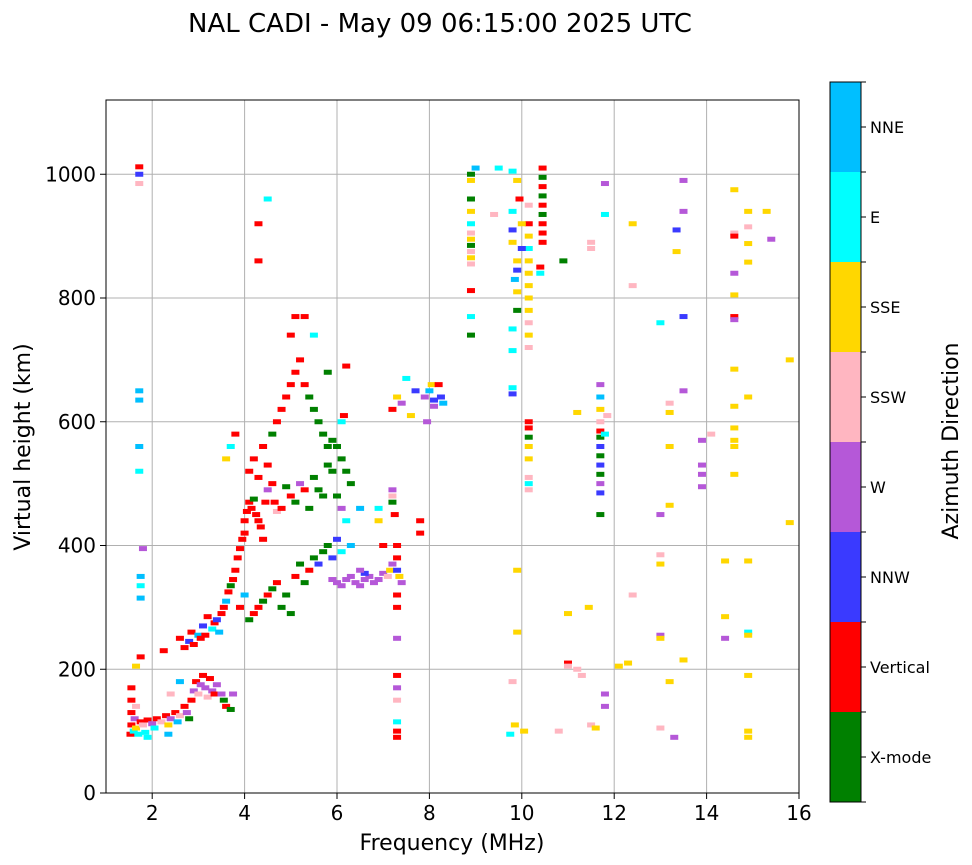 This screenshot has width=972, height=865. I want to click on x-tick-label: 10, so click(521, 813).